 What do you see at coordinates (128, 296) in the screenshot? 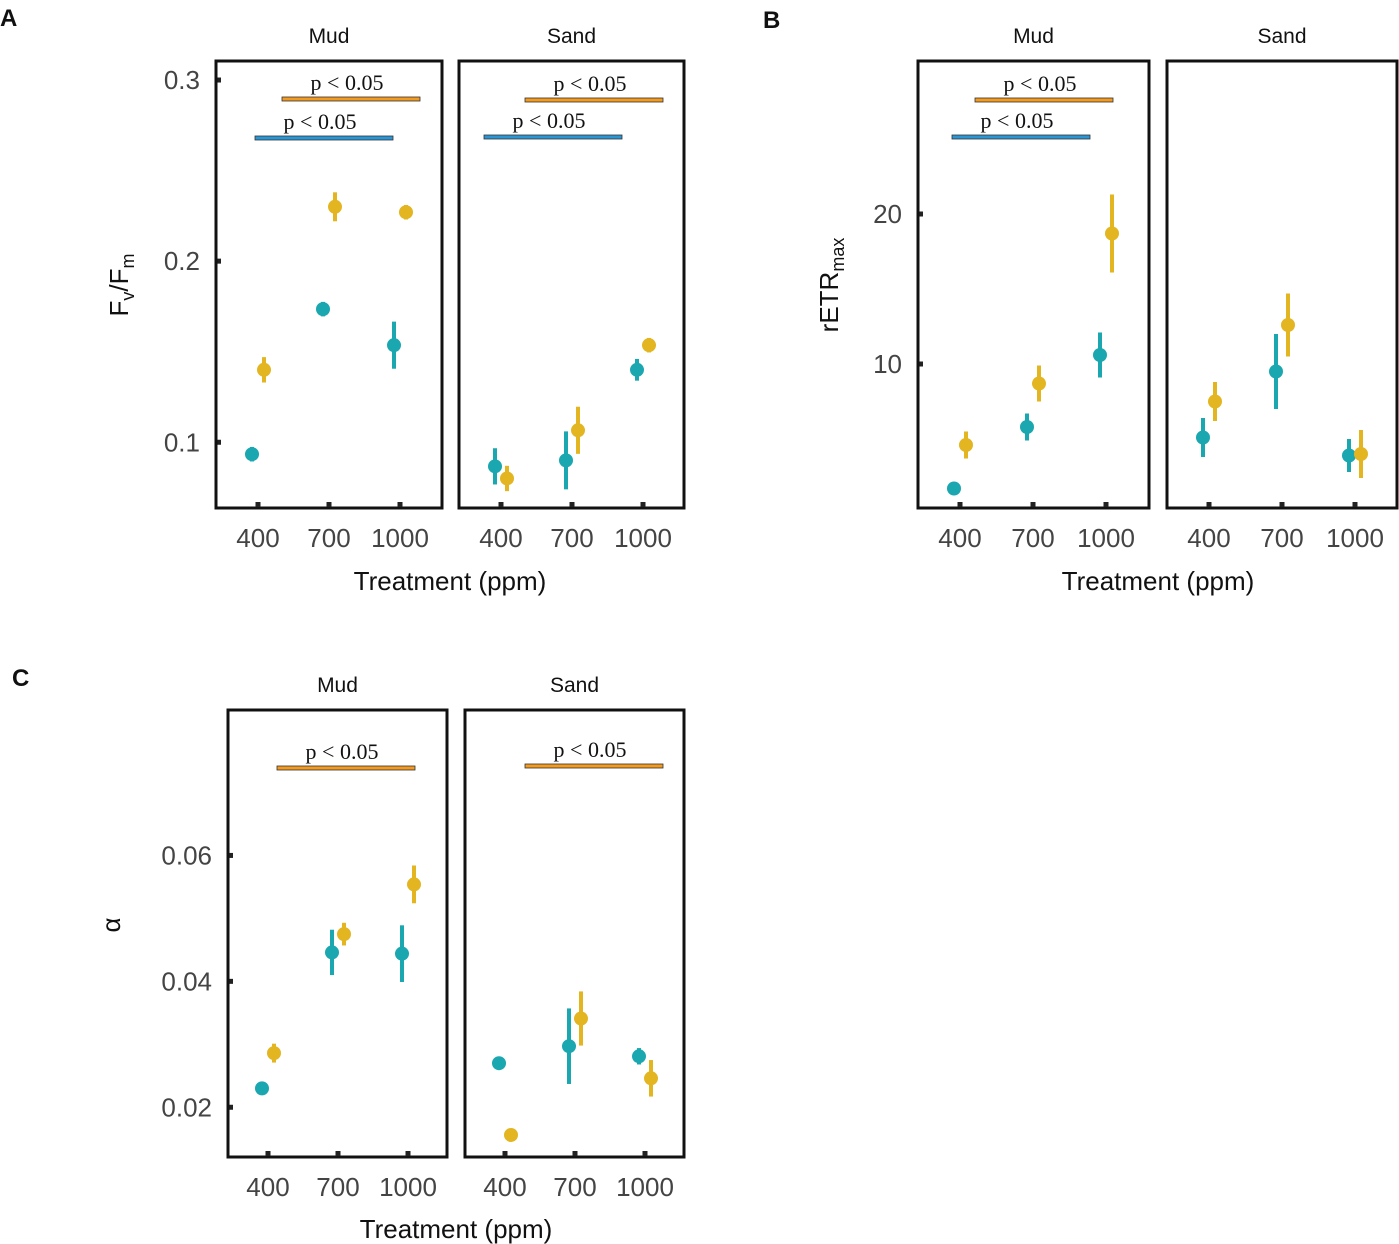
I see `y-axis-label-part: v` at bounding box center [128, 296].